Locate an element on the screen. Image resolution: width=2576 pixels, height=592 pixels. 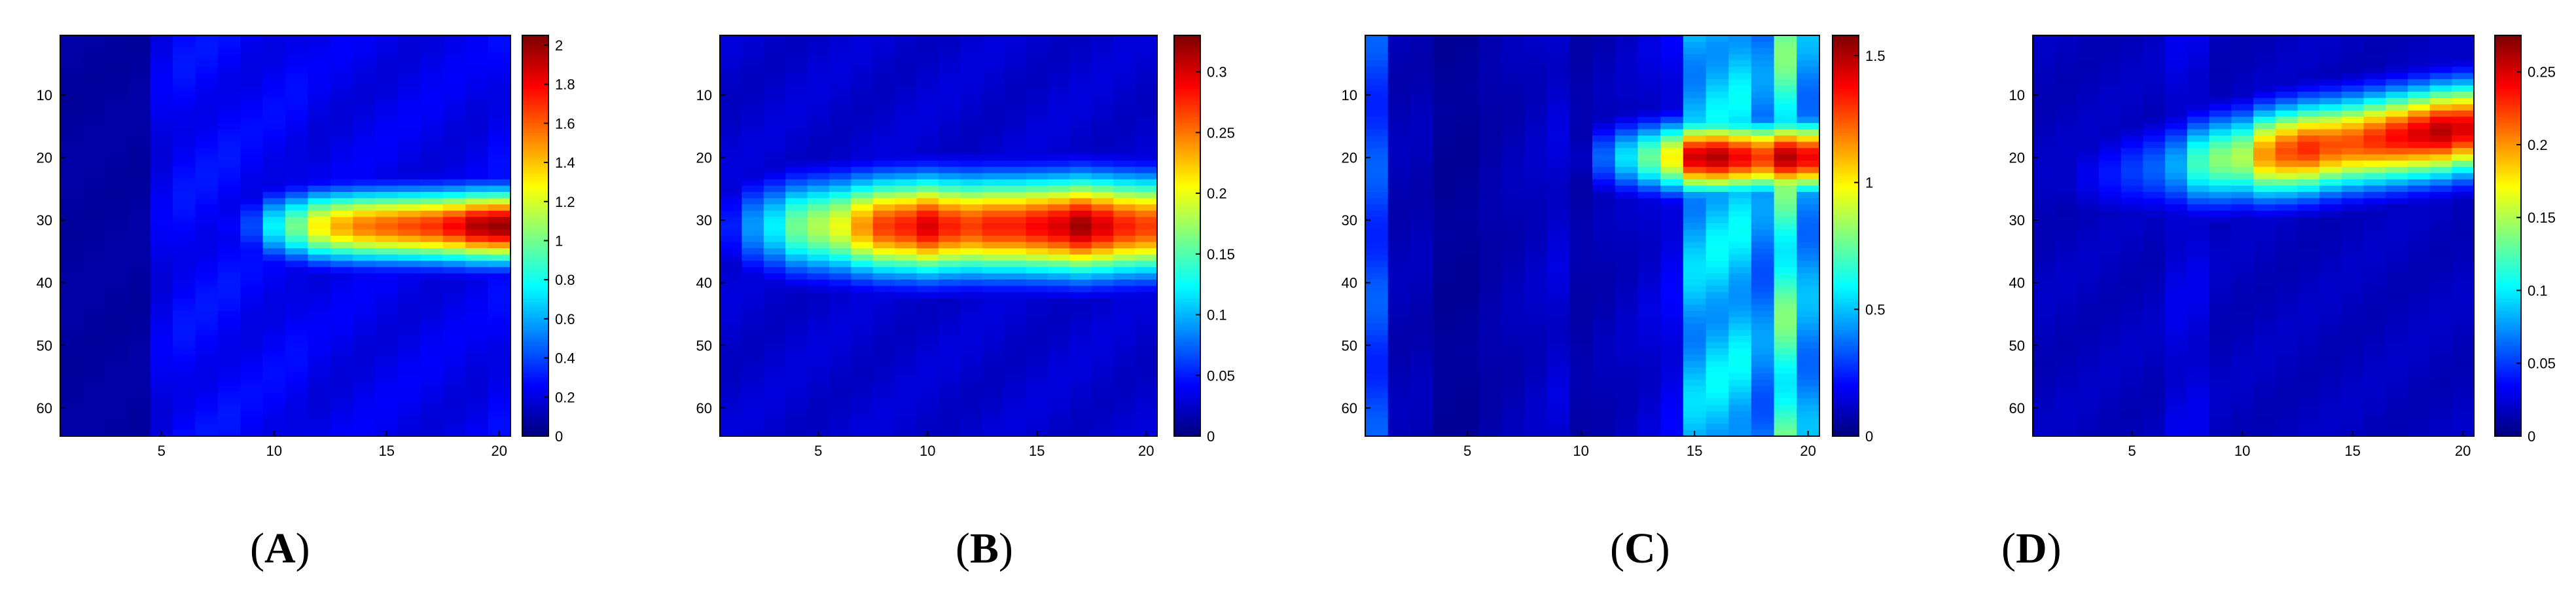
colorbar-tick-label: 0 is located at coordinates (1869, 436).